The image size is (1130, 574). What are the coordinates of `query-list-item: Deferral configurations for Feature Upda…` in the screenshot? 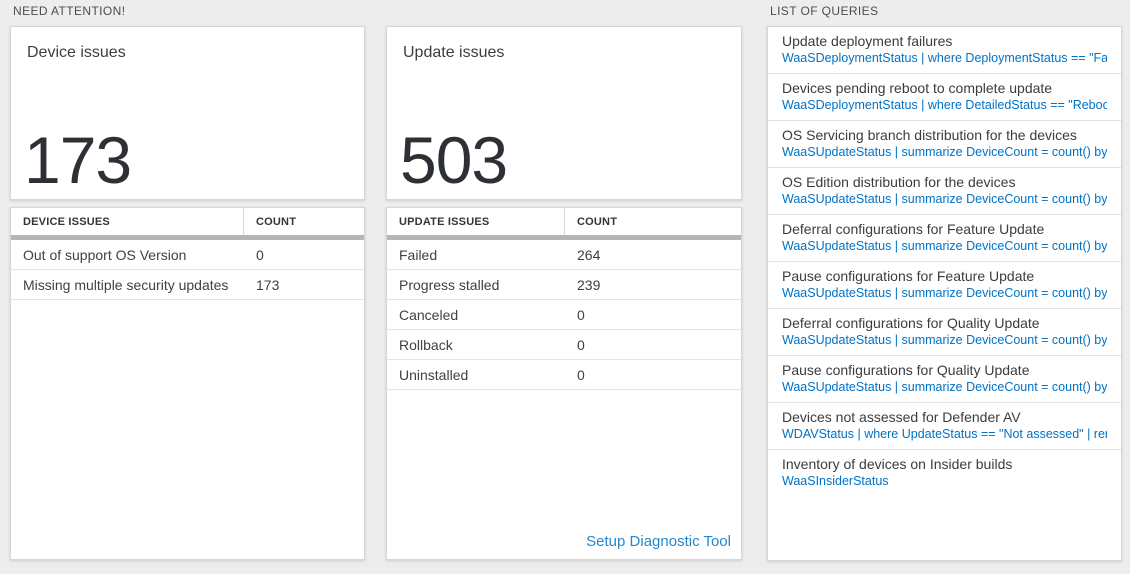 It's located at (944, 238).